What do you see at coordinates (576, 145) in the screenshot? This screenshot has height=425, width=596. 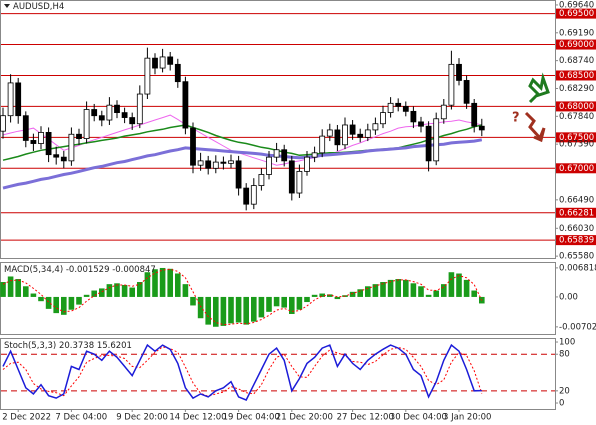 I see `y-tick-label: 0.67390` at bounding box center [576, 145].